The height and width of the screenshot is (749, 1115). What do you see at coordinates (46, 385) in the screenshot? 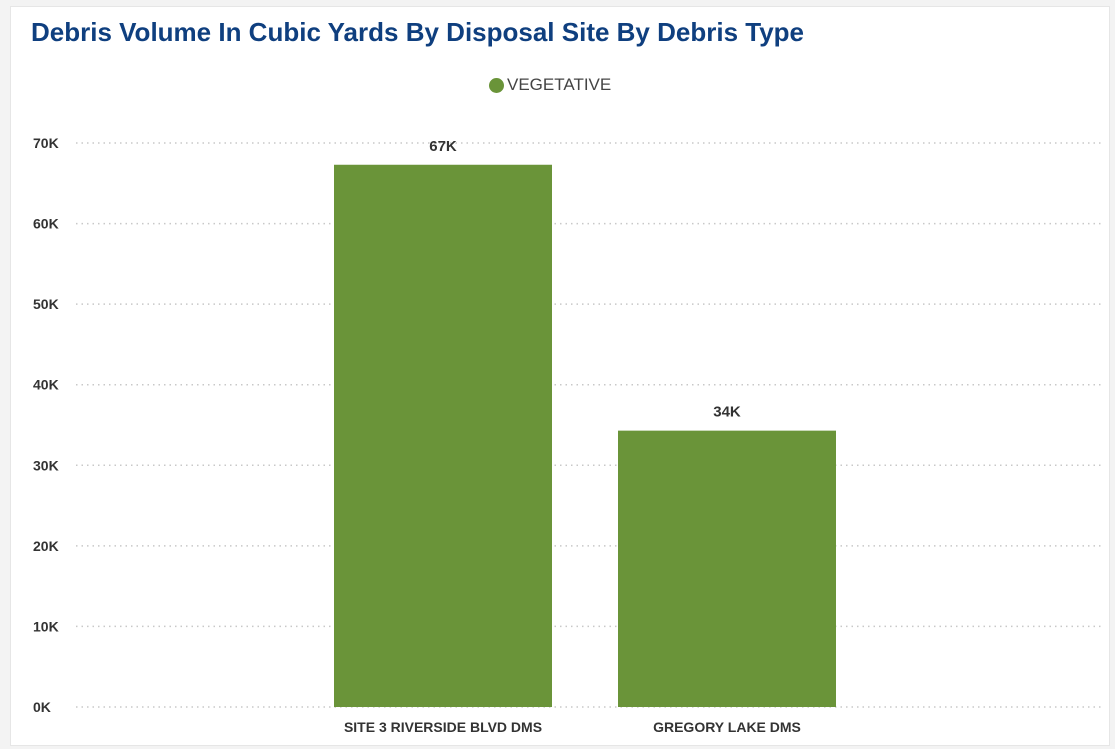
I see `y-tick-label: 40K` at bounding box center [46, 385].